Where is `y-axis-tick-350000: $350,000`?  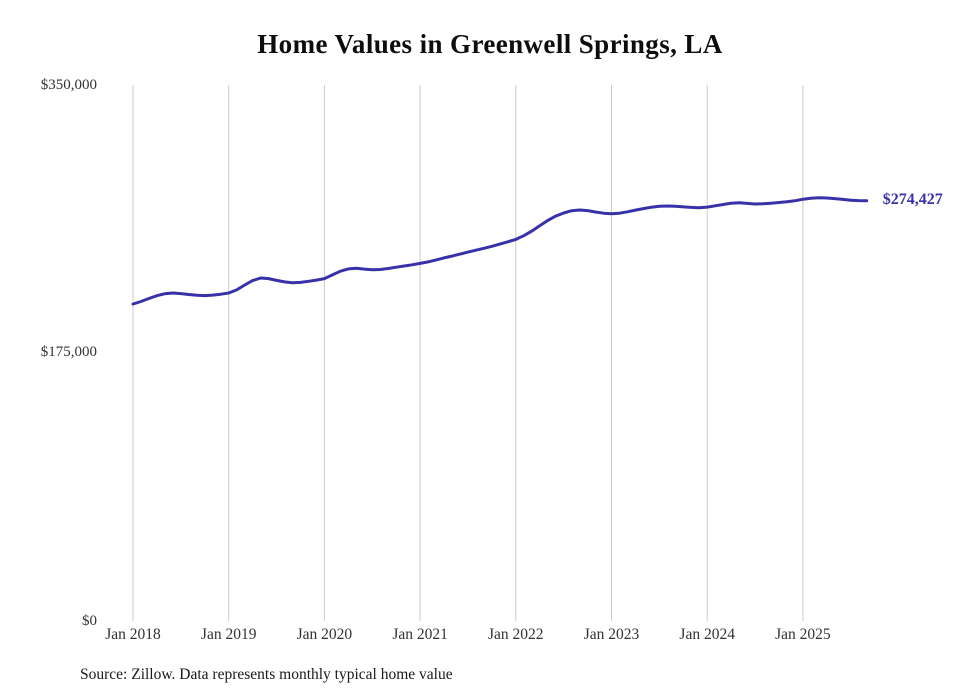
y-axis-tick-350000: $350,000 is located at coordinates (68, 85).